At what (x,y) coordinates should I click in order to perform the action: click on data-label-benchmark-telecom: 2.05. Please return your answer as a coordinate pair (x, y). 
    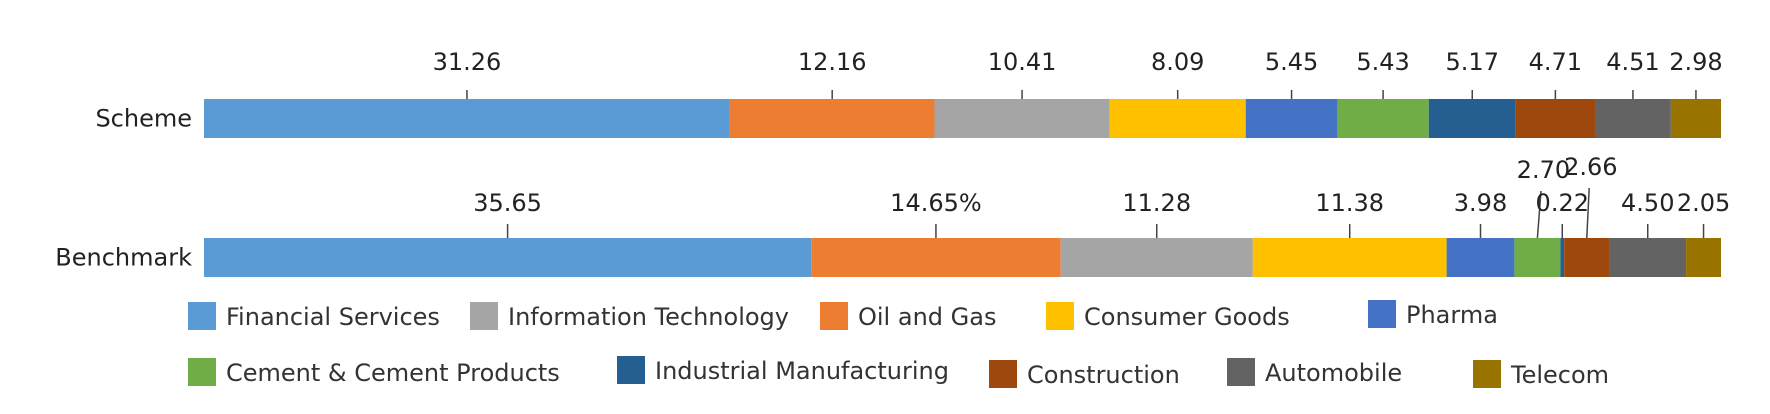
    Looking at the image, I should click on (1703, 203).